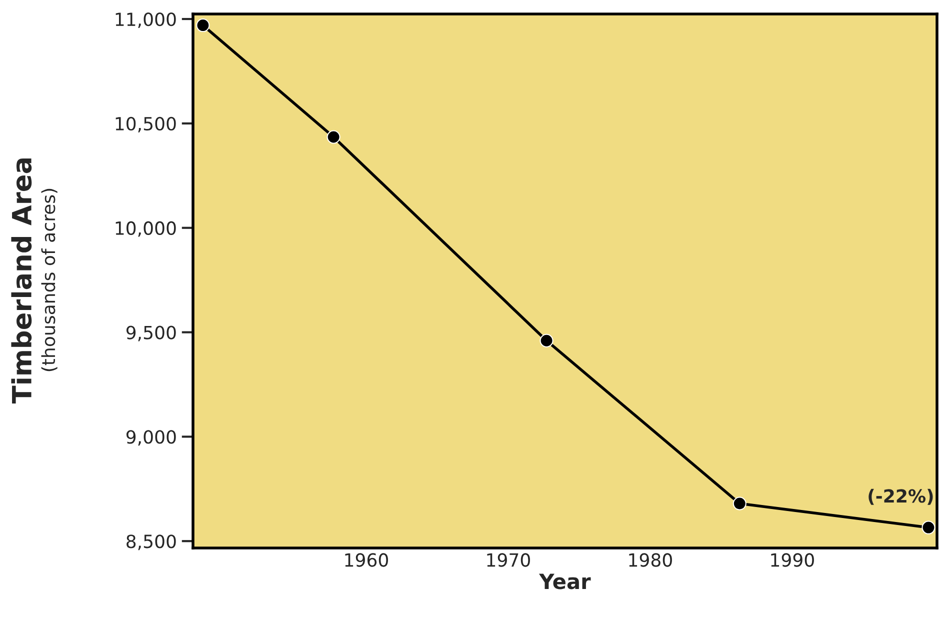 The width and height of the screenshot is (942, 619). Describe the element at coordinates (151, 334) in the screenshot. I see `y-tick-label: 9,500` at that location.